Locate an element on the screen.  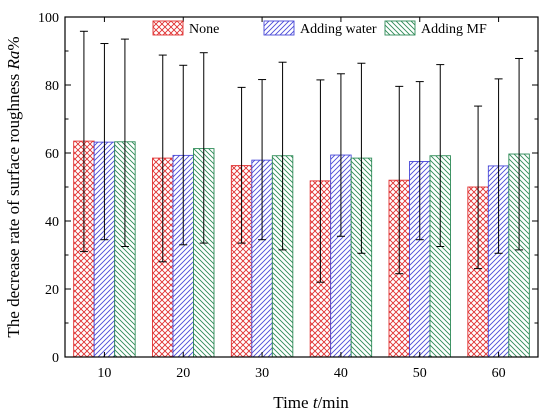
x-axis-label-suffix: /min is located at coordinates (334, 402).